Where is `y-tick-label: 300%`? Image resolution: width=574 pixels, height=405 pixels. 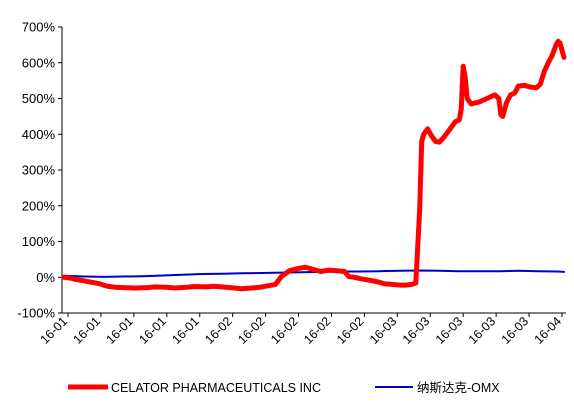 y-tick-label: 300% is located at coordinates (39, 170).